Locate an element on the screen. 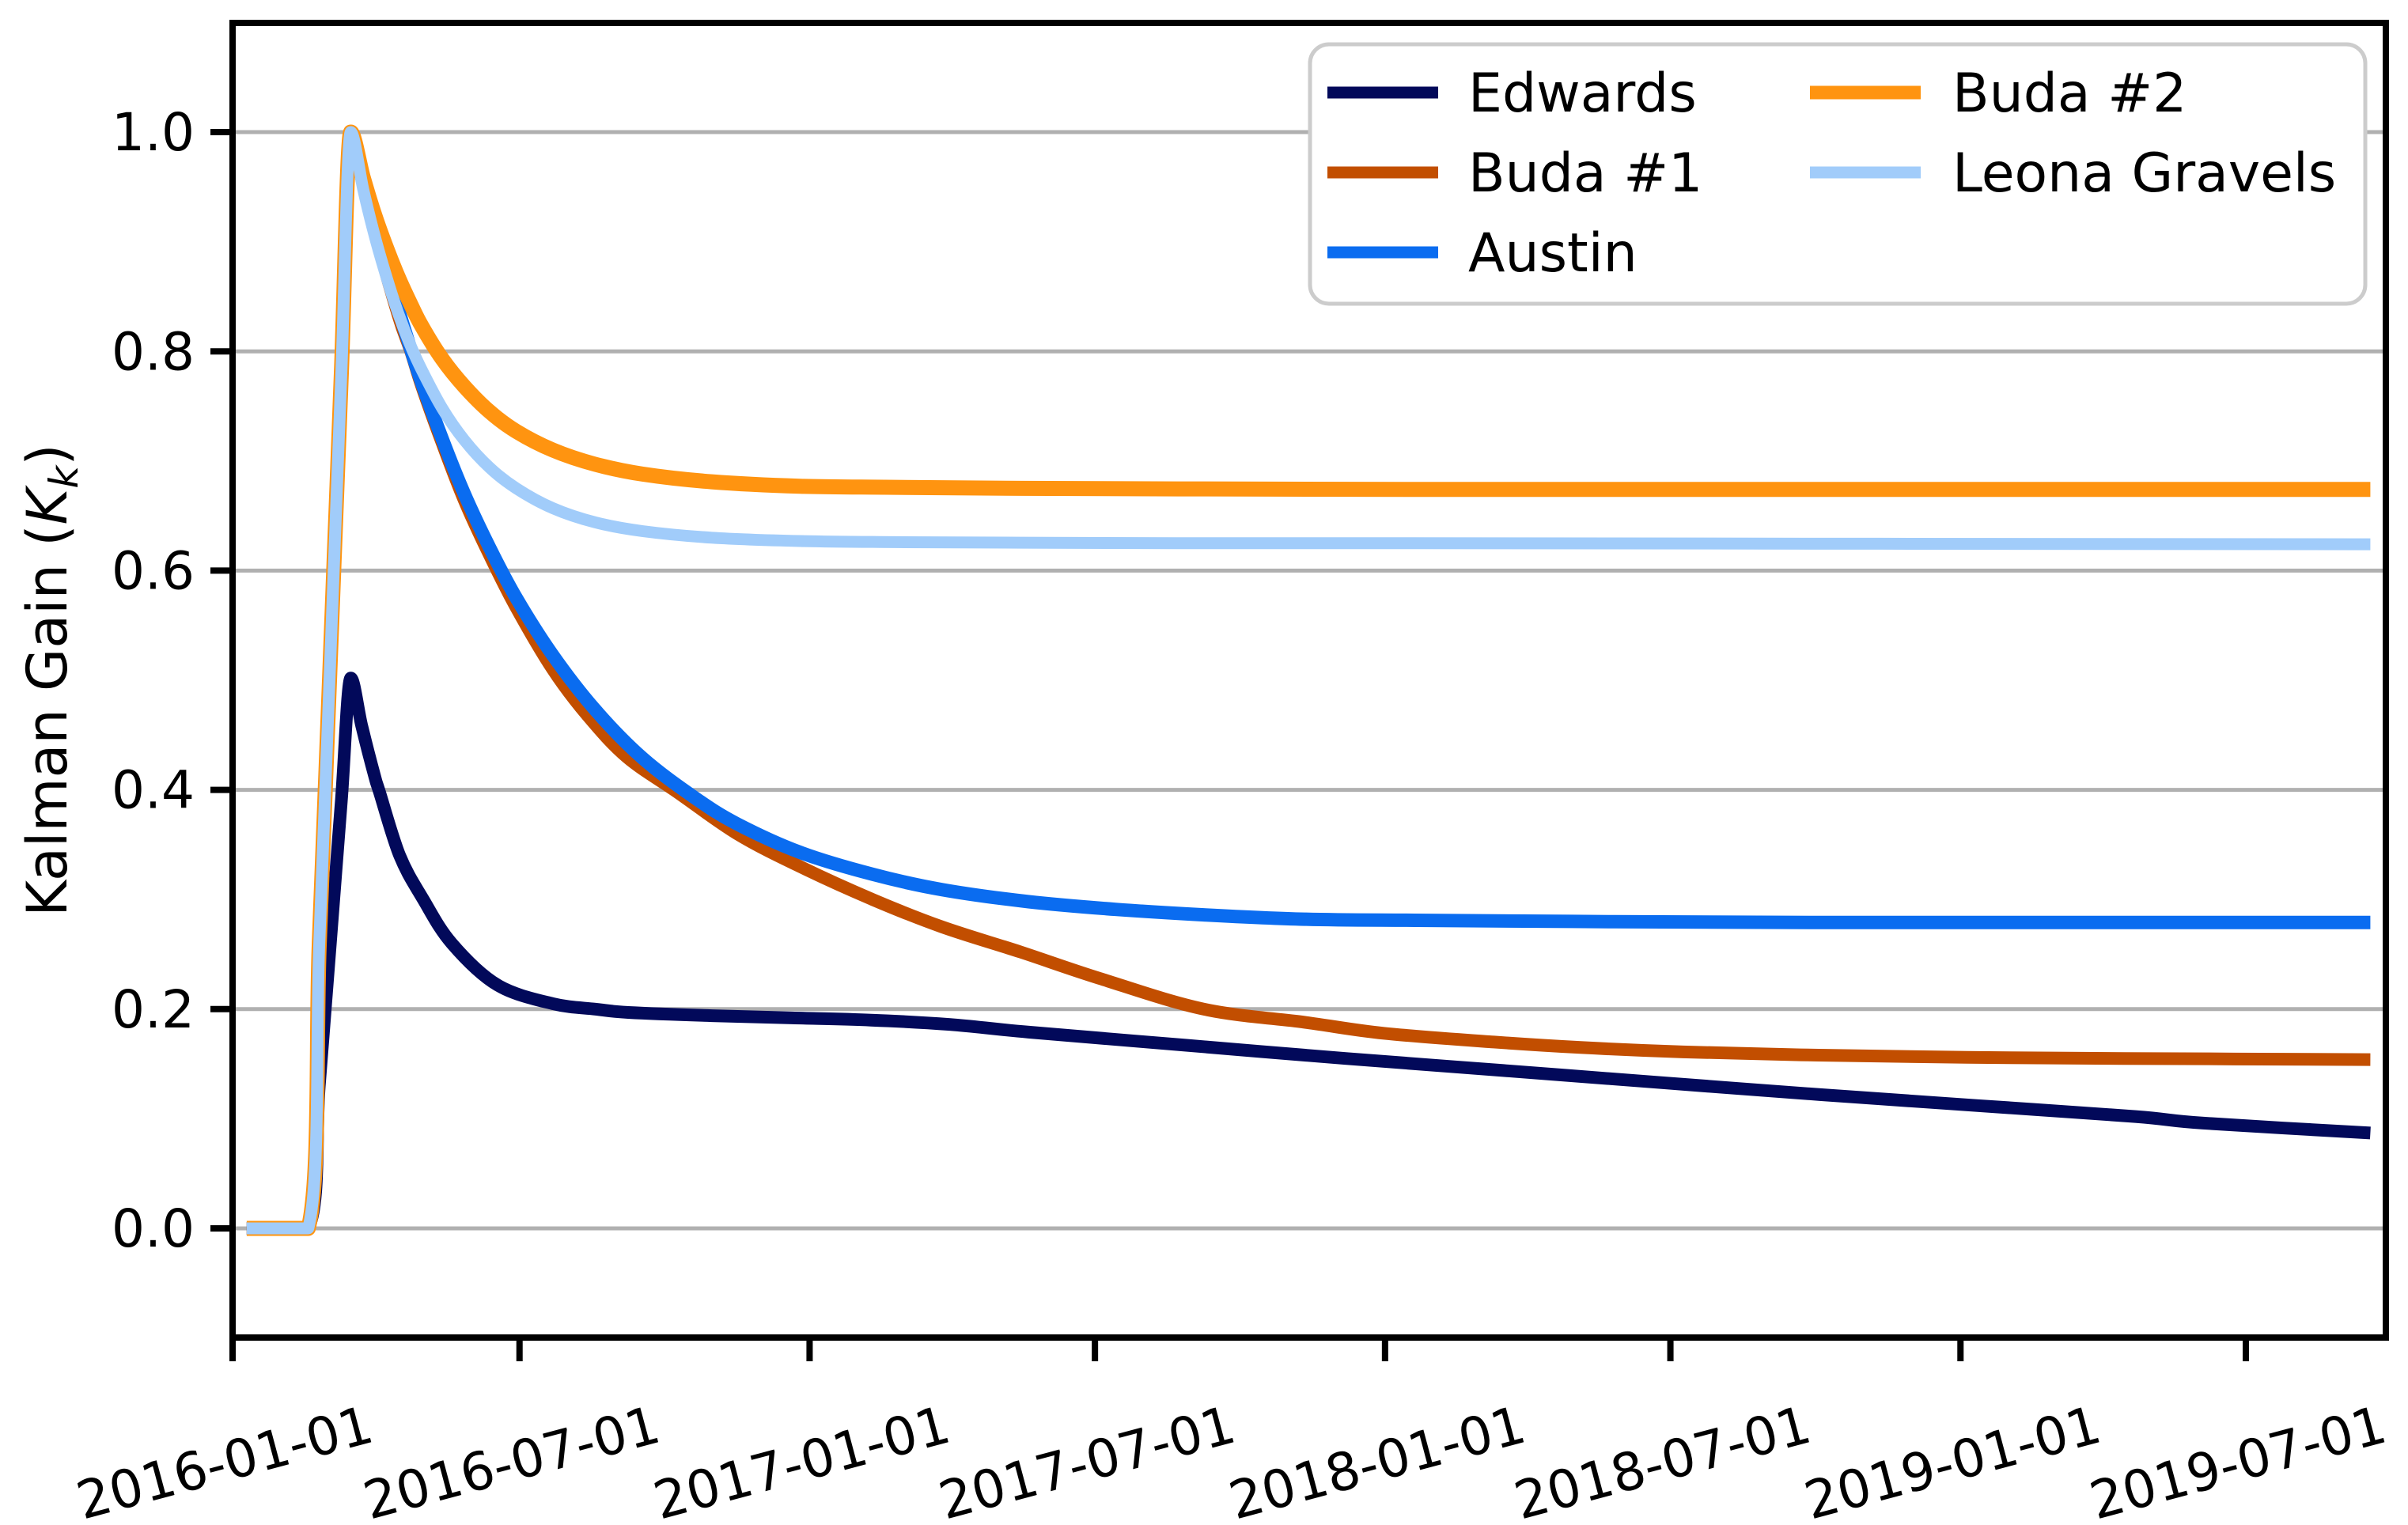  y-tick-label-0.6: 0.6 is located at coordinates (153, 571).